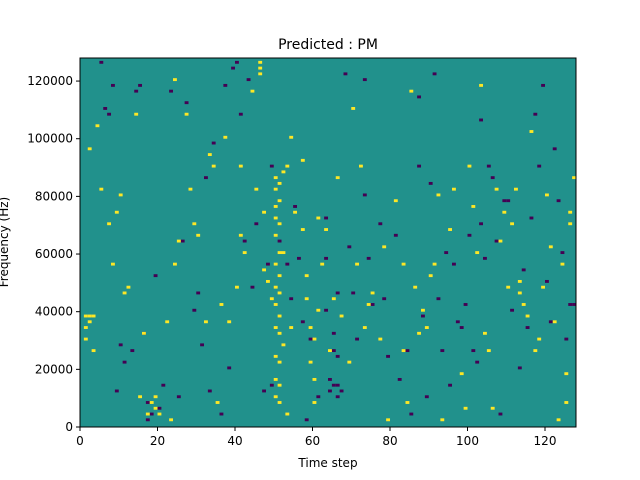  Describe the element at coordinates (312, 441) in the screenshot. I see `x-tick-label: 60` at that location.